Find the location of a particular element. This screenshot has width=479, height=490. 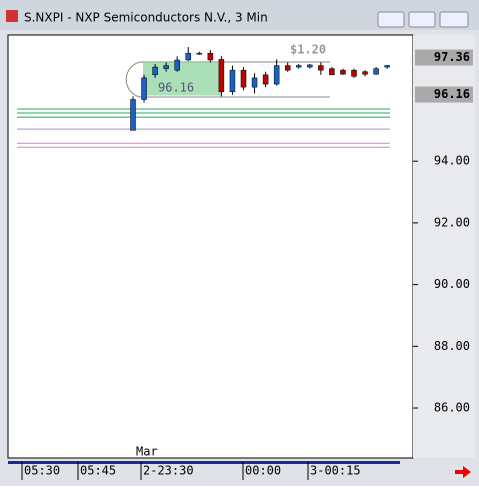

scroll-arrow is located at coordinates (463, 472).